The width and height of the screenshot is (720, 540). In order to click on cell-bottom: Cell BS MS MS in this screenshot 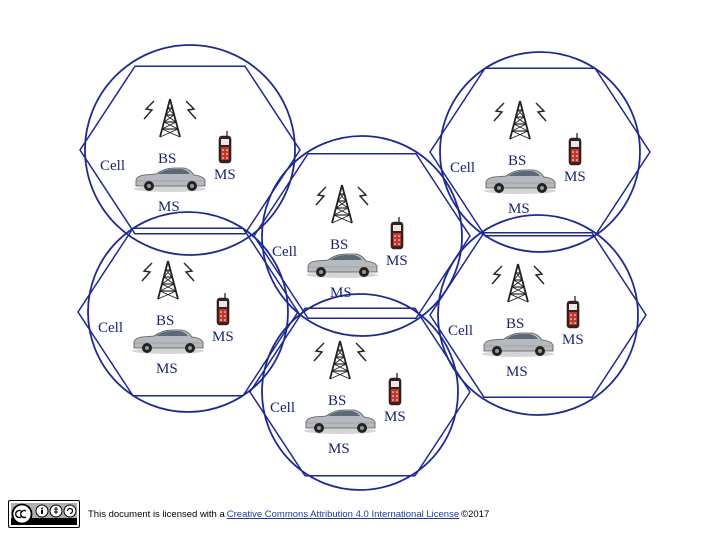, I will do `click(360, 392)`.